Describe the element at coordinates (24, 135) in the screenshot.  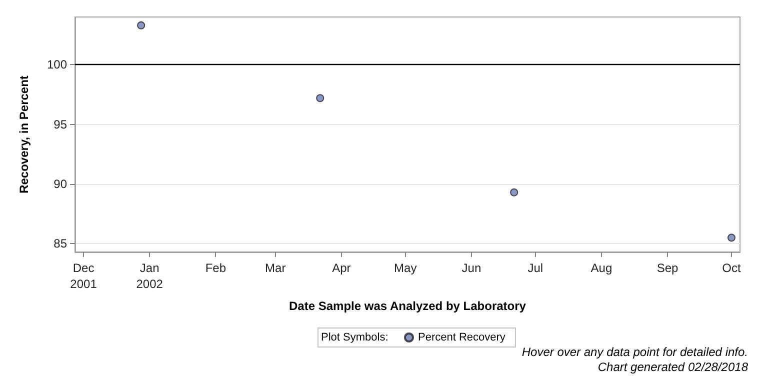
I see `y-axis-title: Recovery, in Percent` at that location.